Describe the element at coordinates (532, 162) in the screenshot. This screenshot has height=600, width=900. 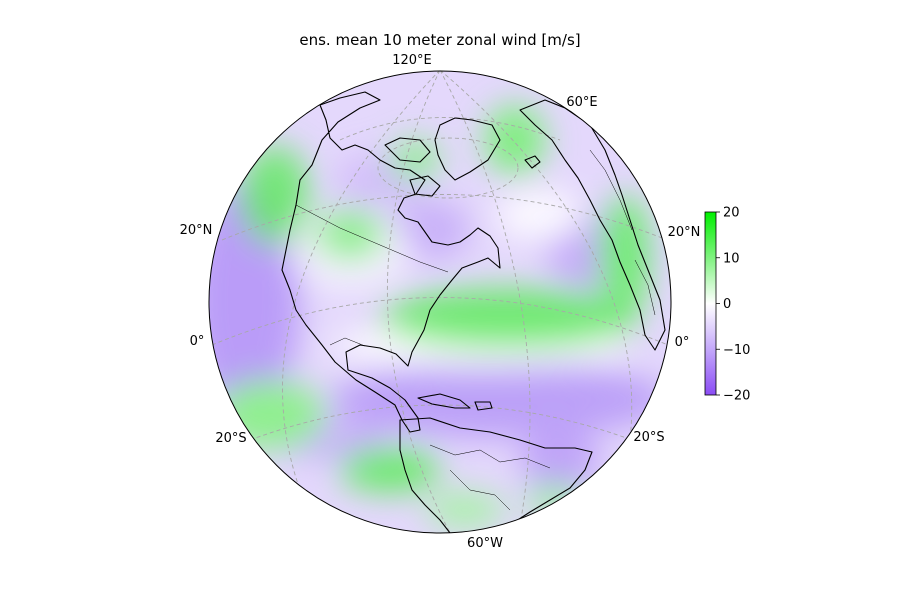
I see `iceland-coast` at that location.